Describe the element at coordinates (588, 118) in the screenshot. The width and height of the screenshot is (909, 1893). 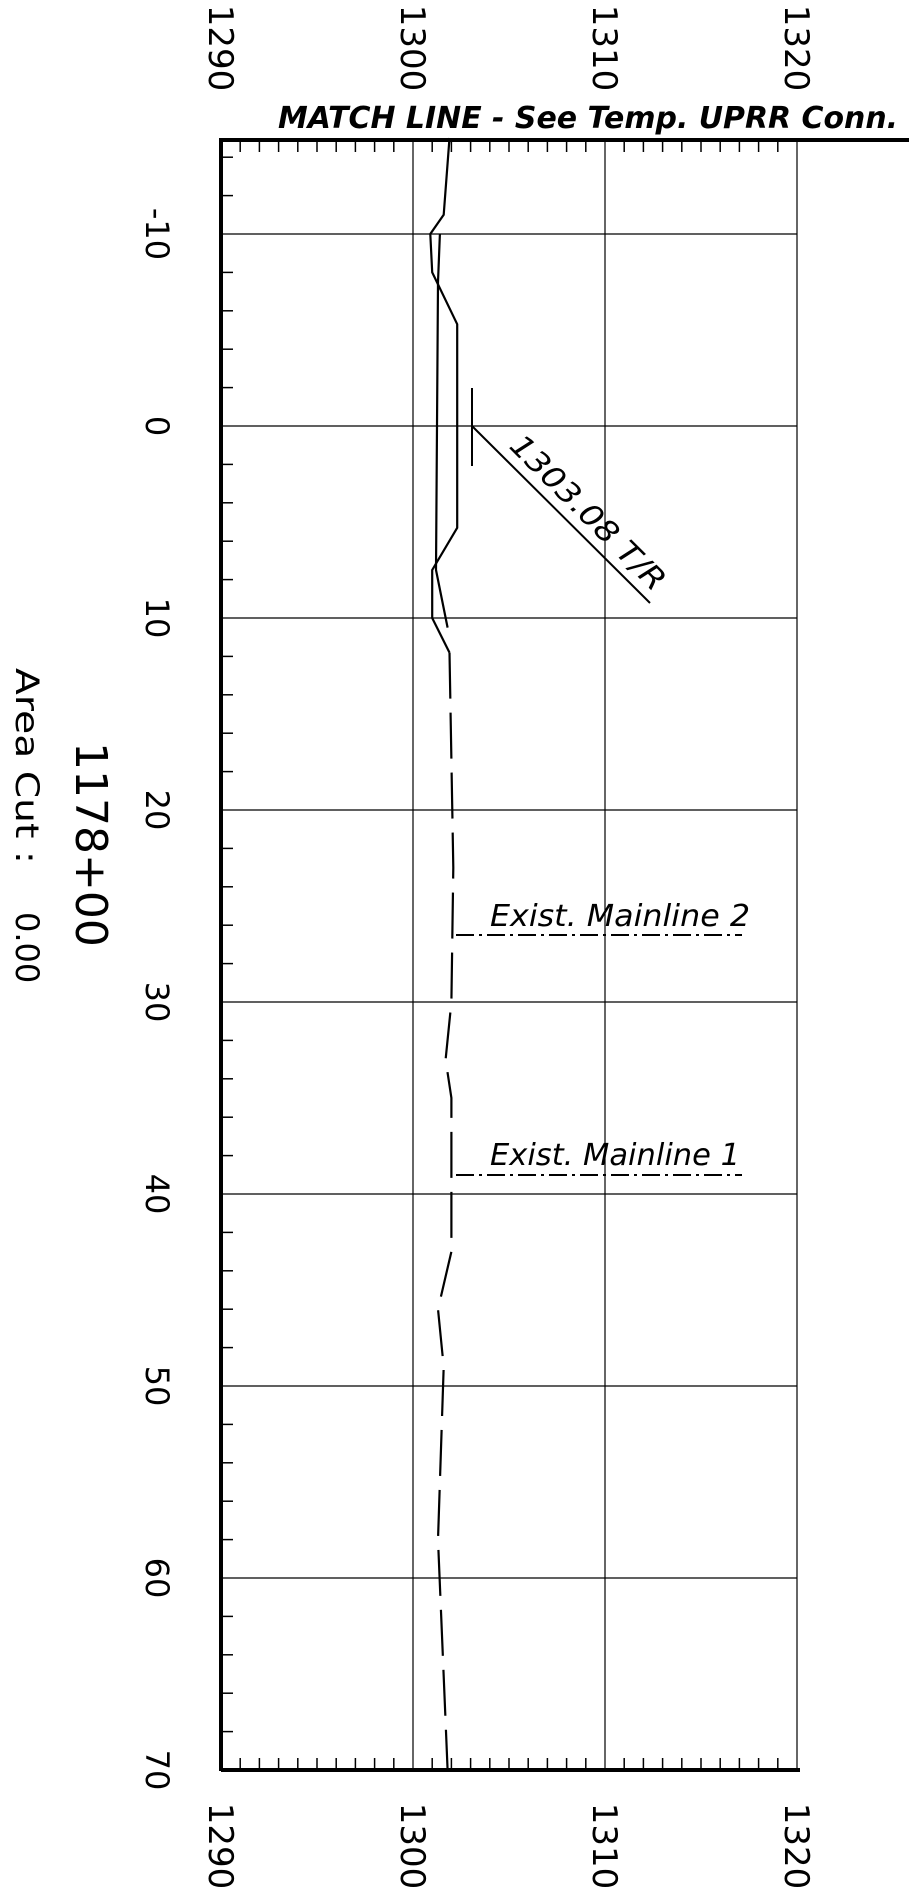
I see `match-line-text: MATCH LINE - See Temp. UPRR Conn.` at that location.